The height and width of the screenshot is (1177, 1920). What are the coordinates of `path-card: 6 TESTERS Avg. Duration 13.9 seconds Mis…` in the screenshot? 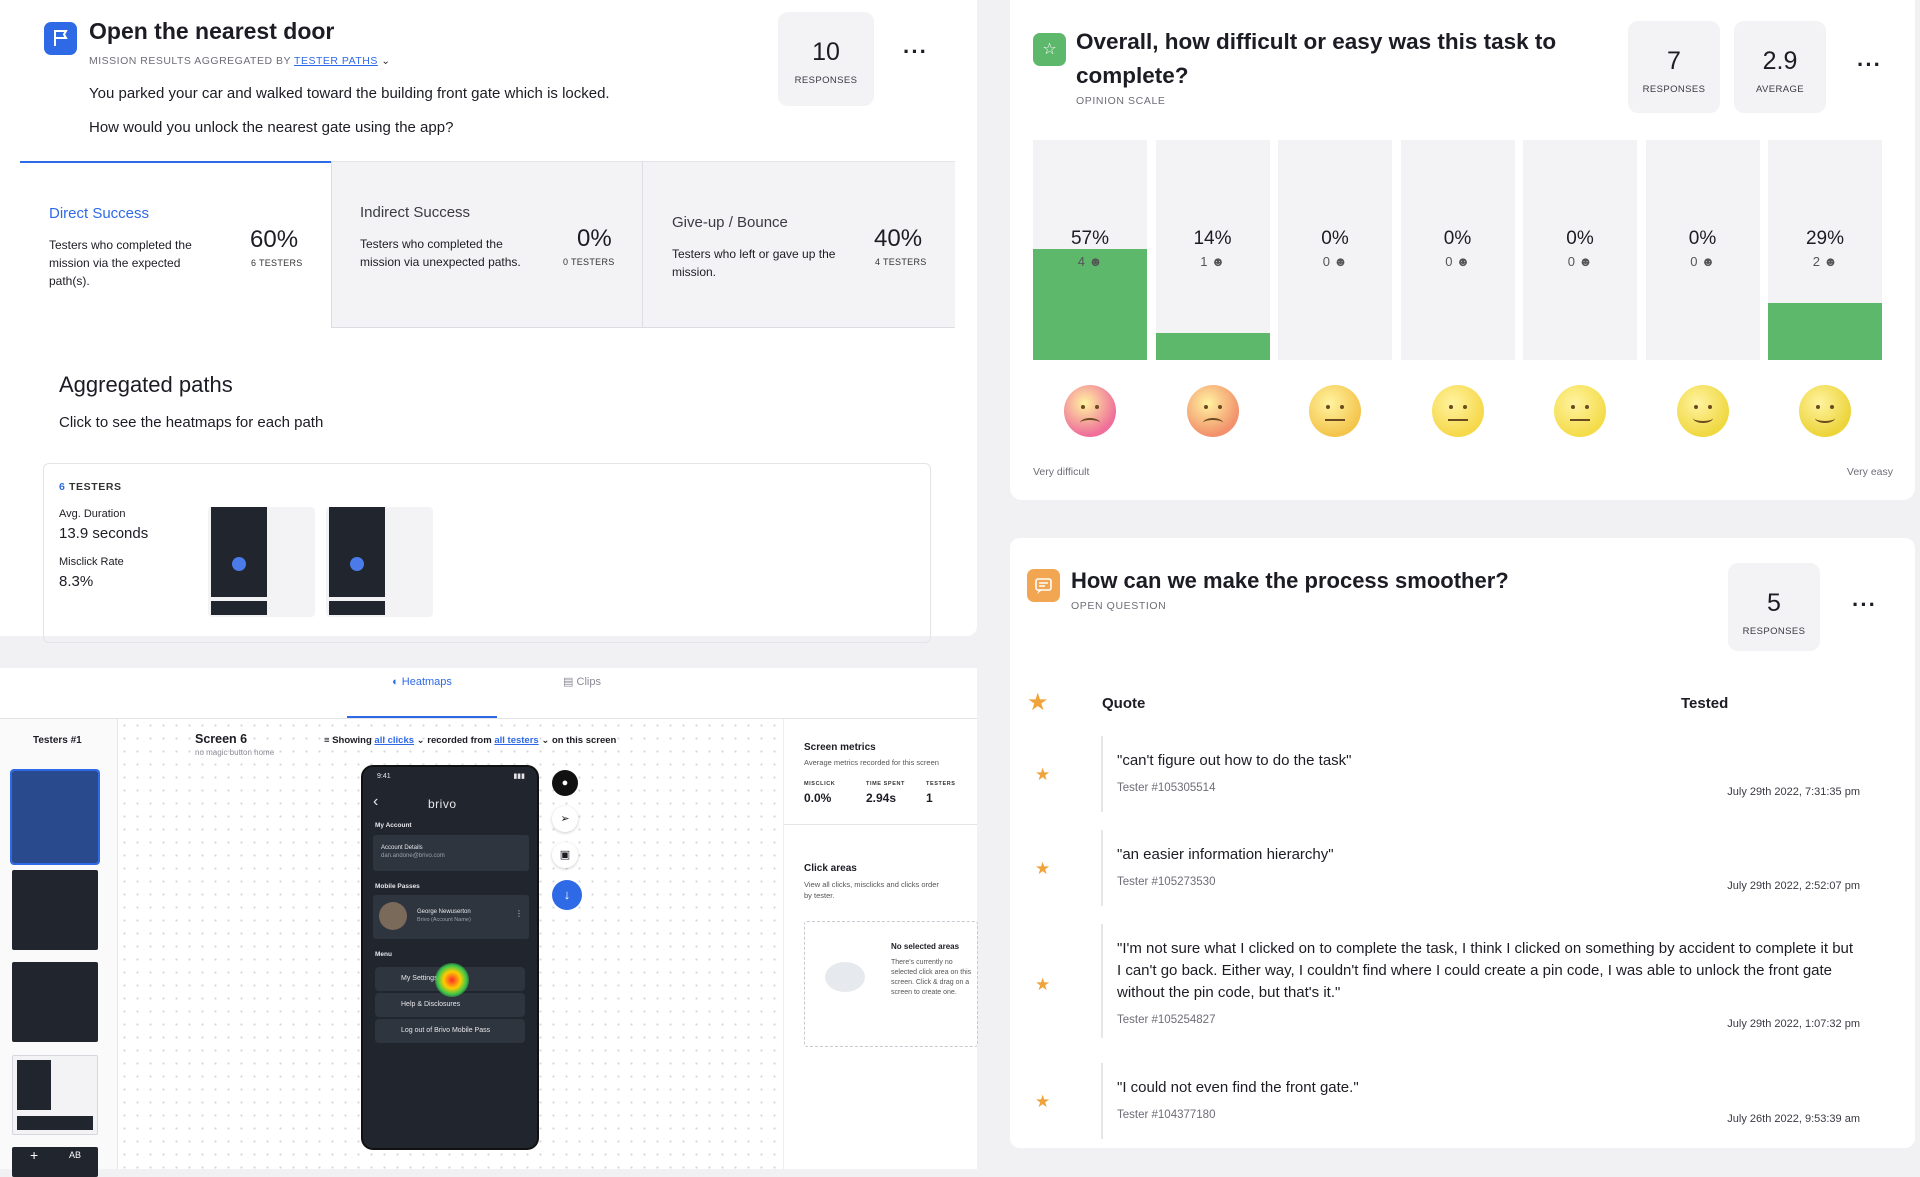 It's located at (487, 553).